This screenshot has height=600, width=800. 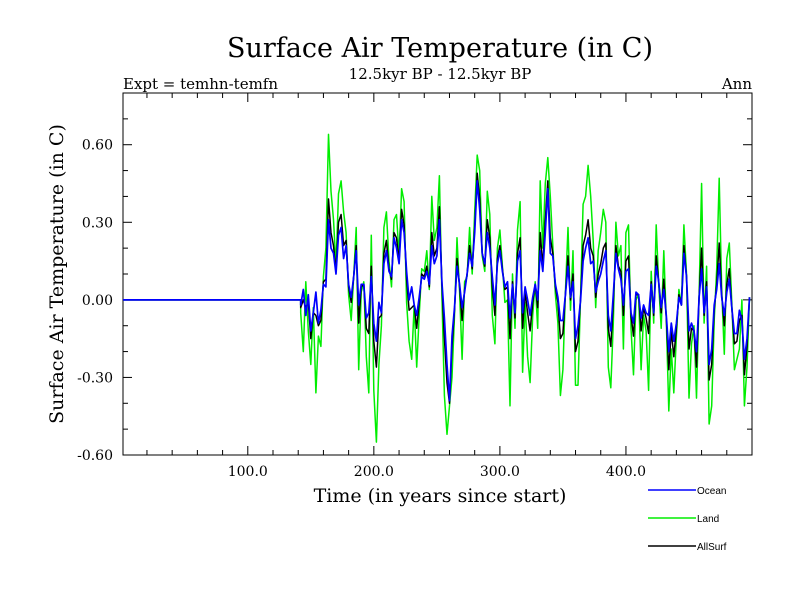 What do you see at coordinates (248, 472) in the screenshot?
I see `x-tick-label: 100.0` at bounding box center [248, 472].